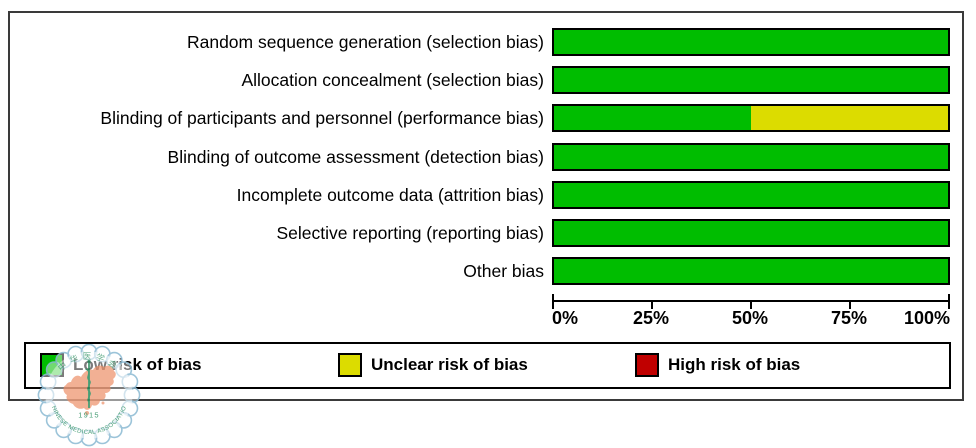 This screenshot has height=448, width=976. What do you see at coordinates (734, 364) in the screenshot?
I see `legend-label: High risk of bias` at bounding box center [734, 364].